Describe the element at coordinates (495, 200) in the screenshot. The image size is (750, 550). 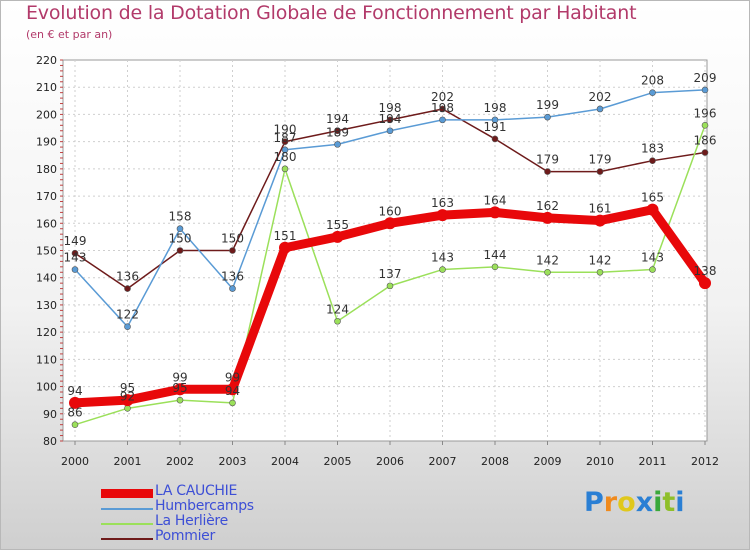
I see `data-label: 164` at that location.